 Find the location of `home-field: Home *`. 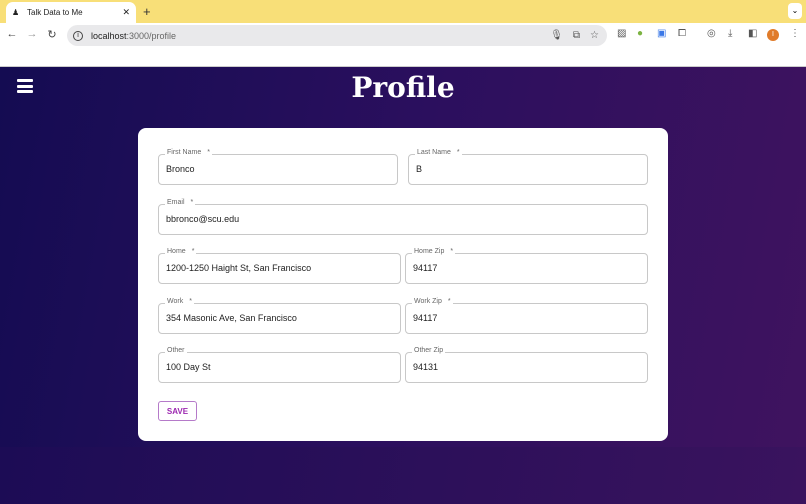

home-field: Home * is located at coordinates (279, 266).